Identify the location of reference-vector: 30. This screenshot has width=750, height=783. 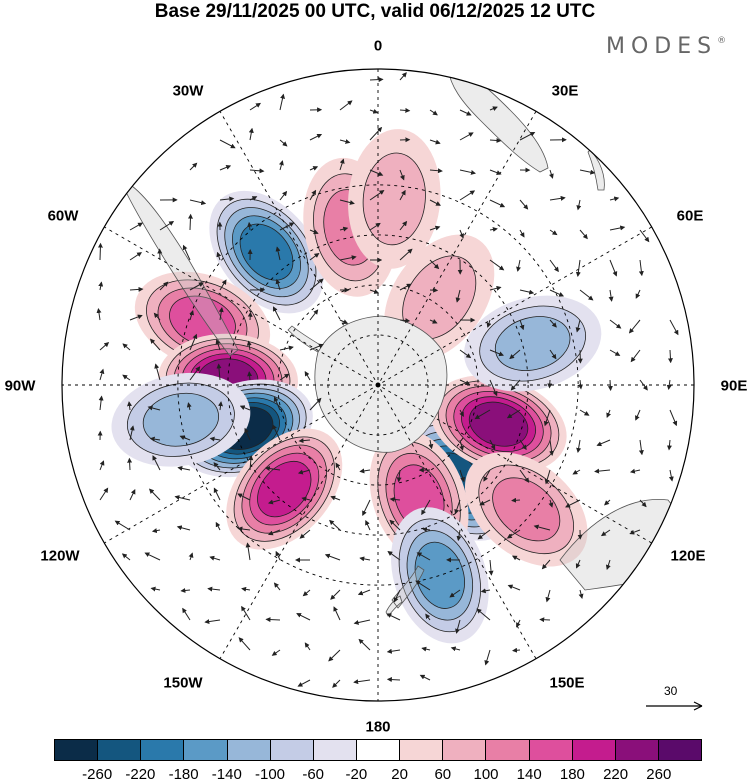
(676, 699).